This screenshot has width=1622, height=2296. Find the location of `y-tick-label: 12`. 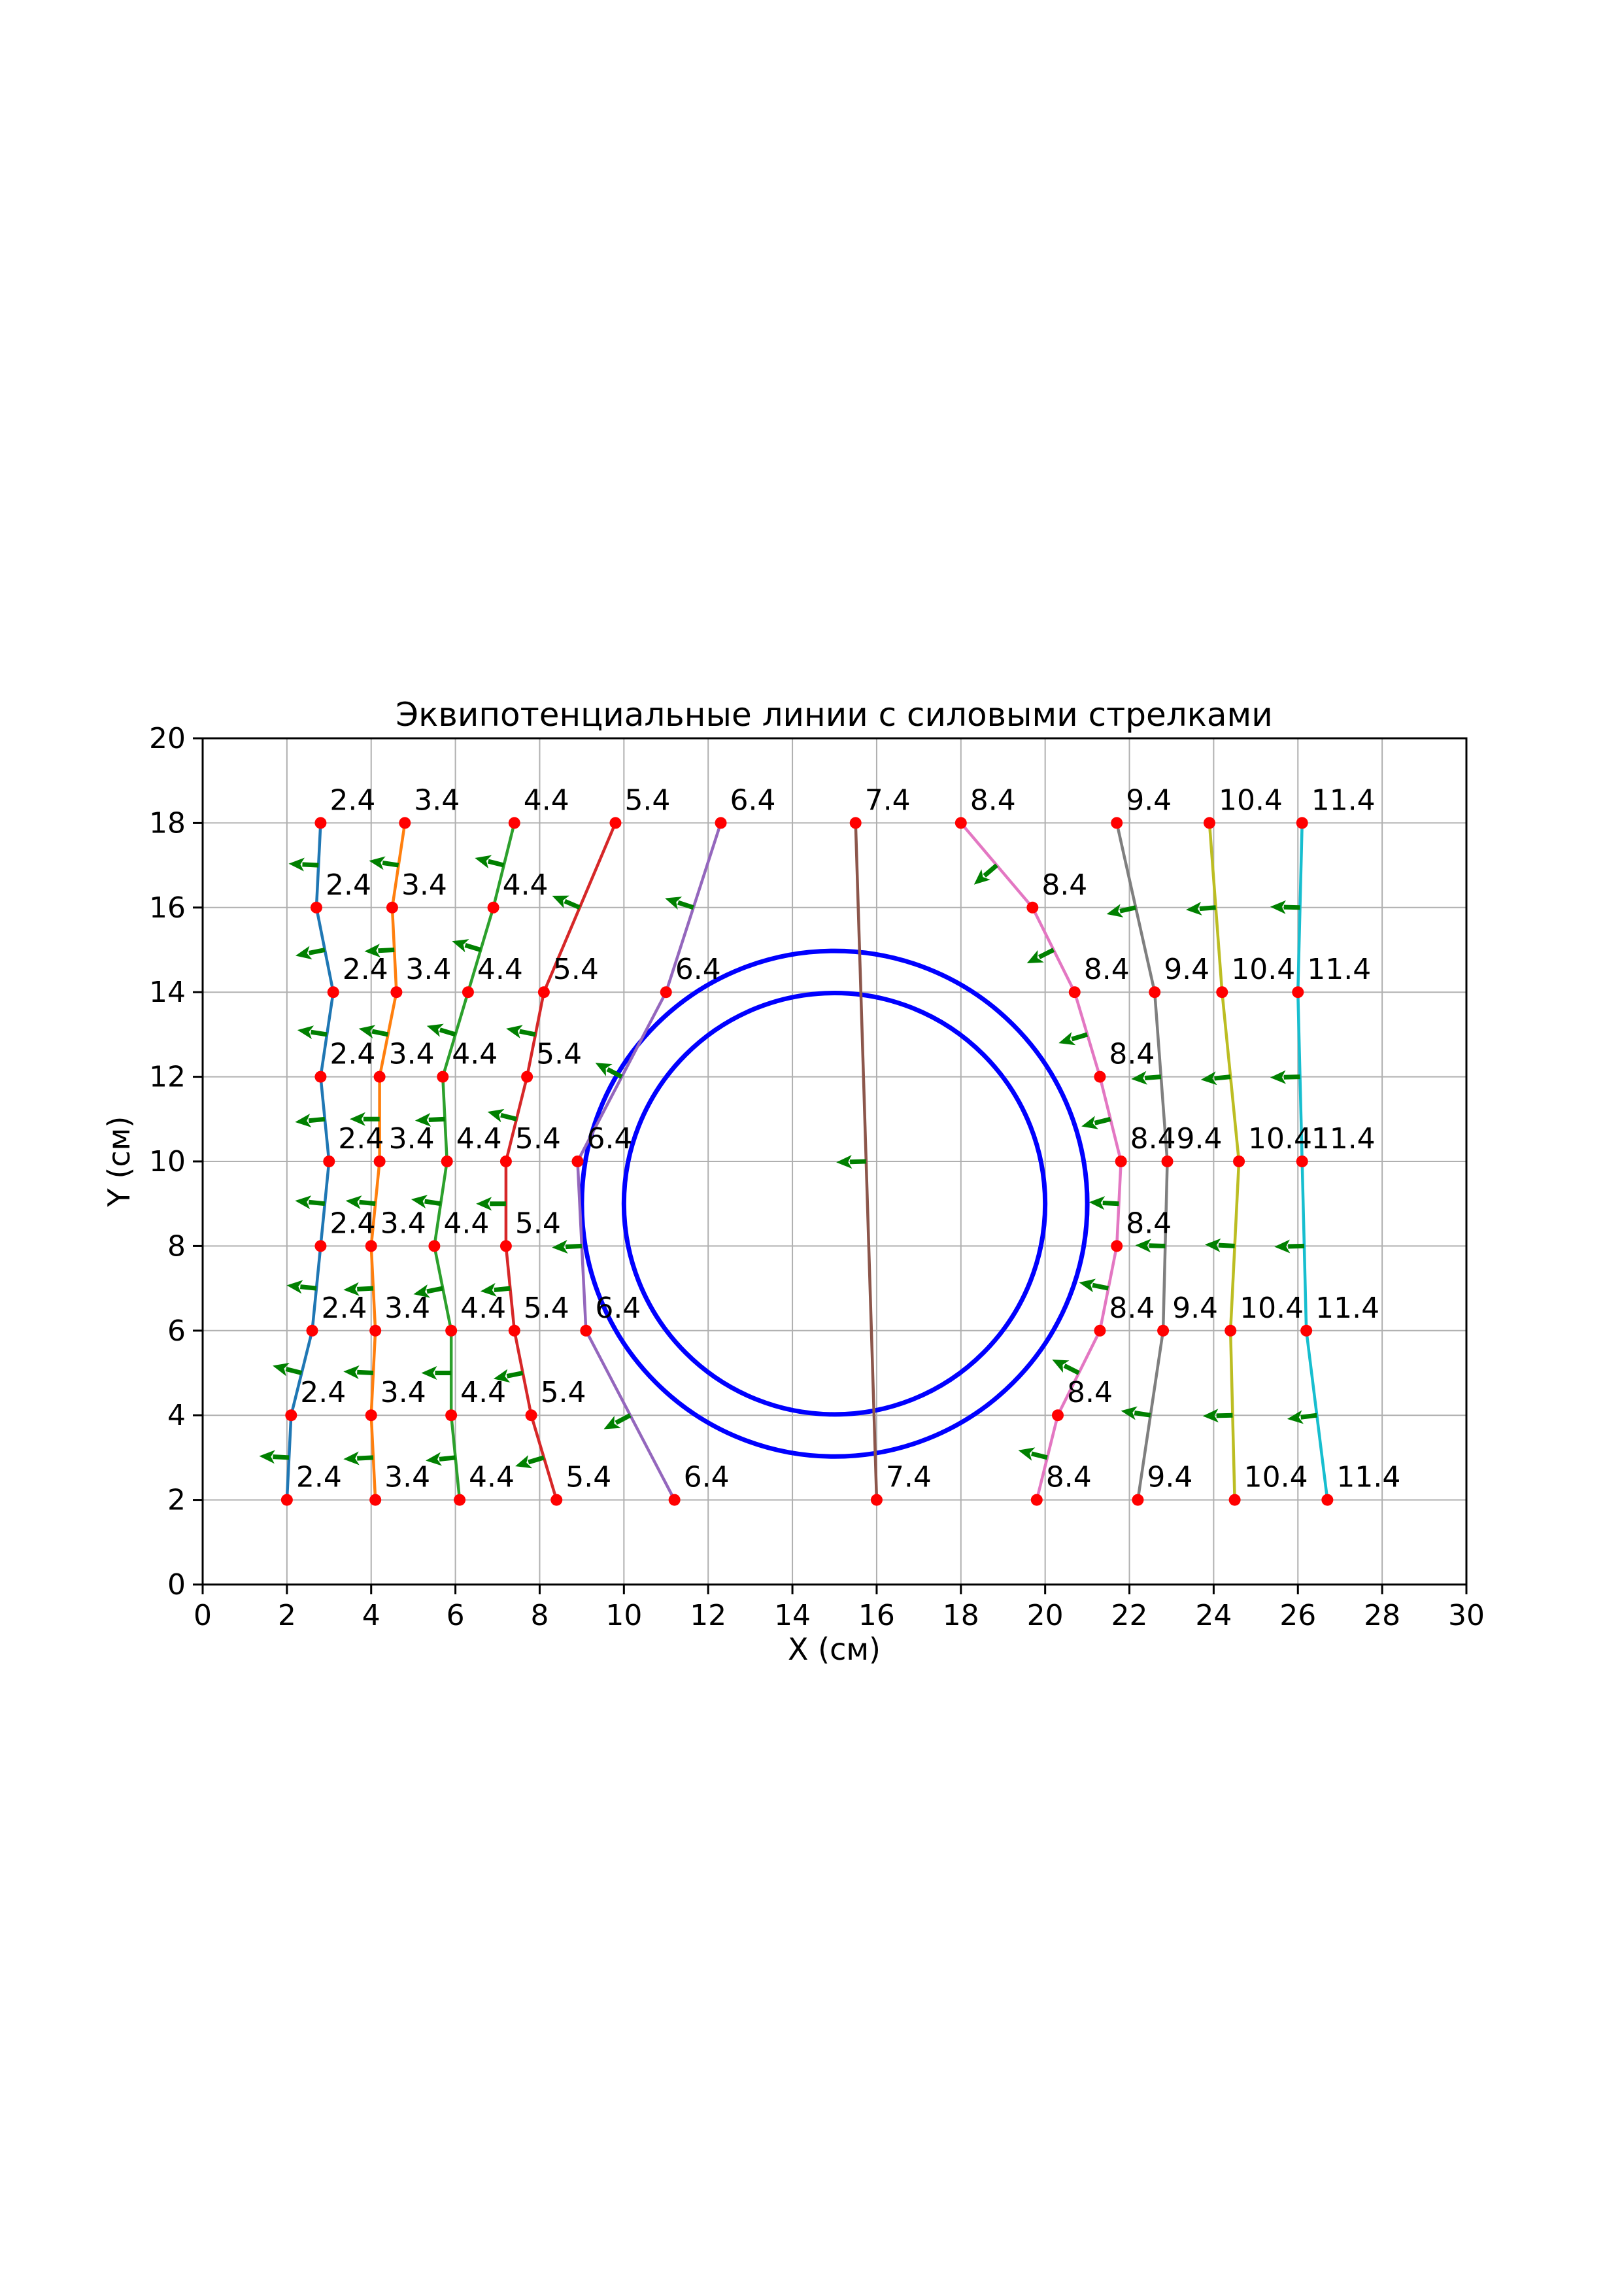

y-tick-label: 12 is located at coordinates (167, 1077).